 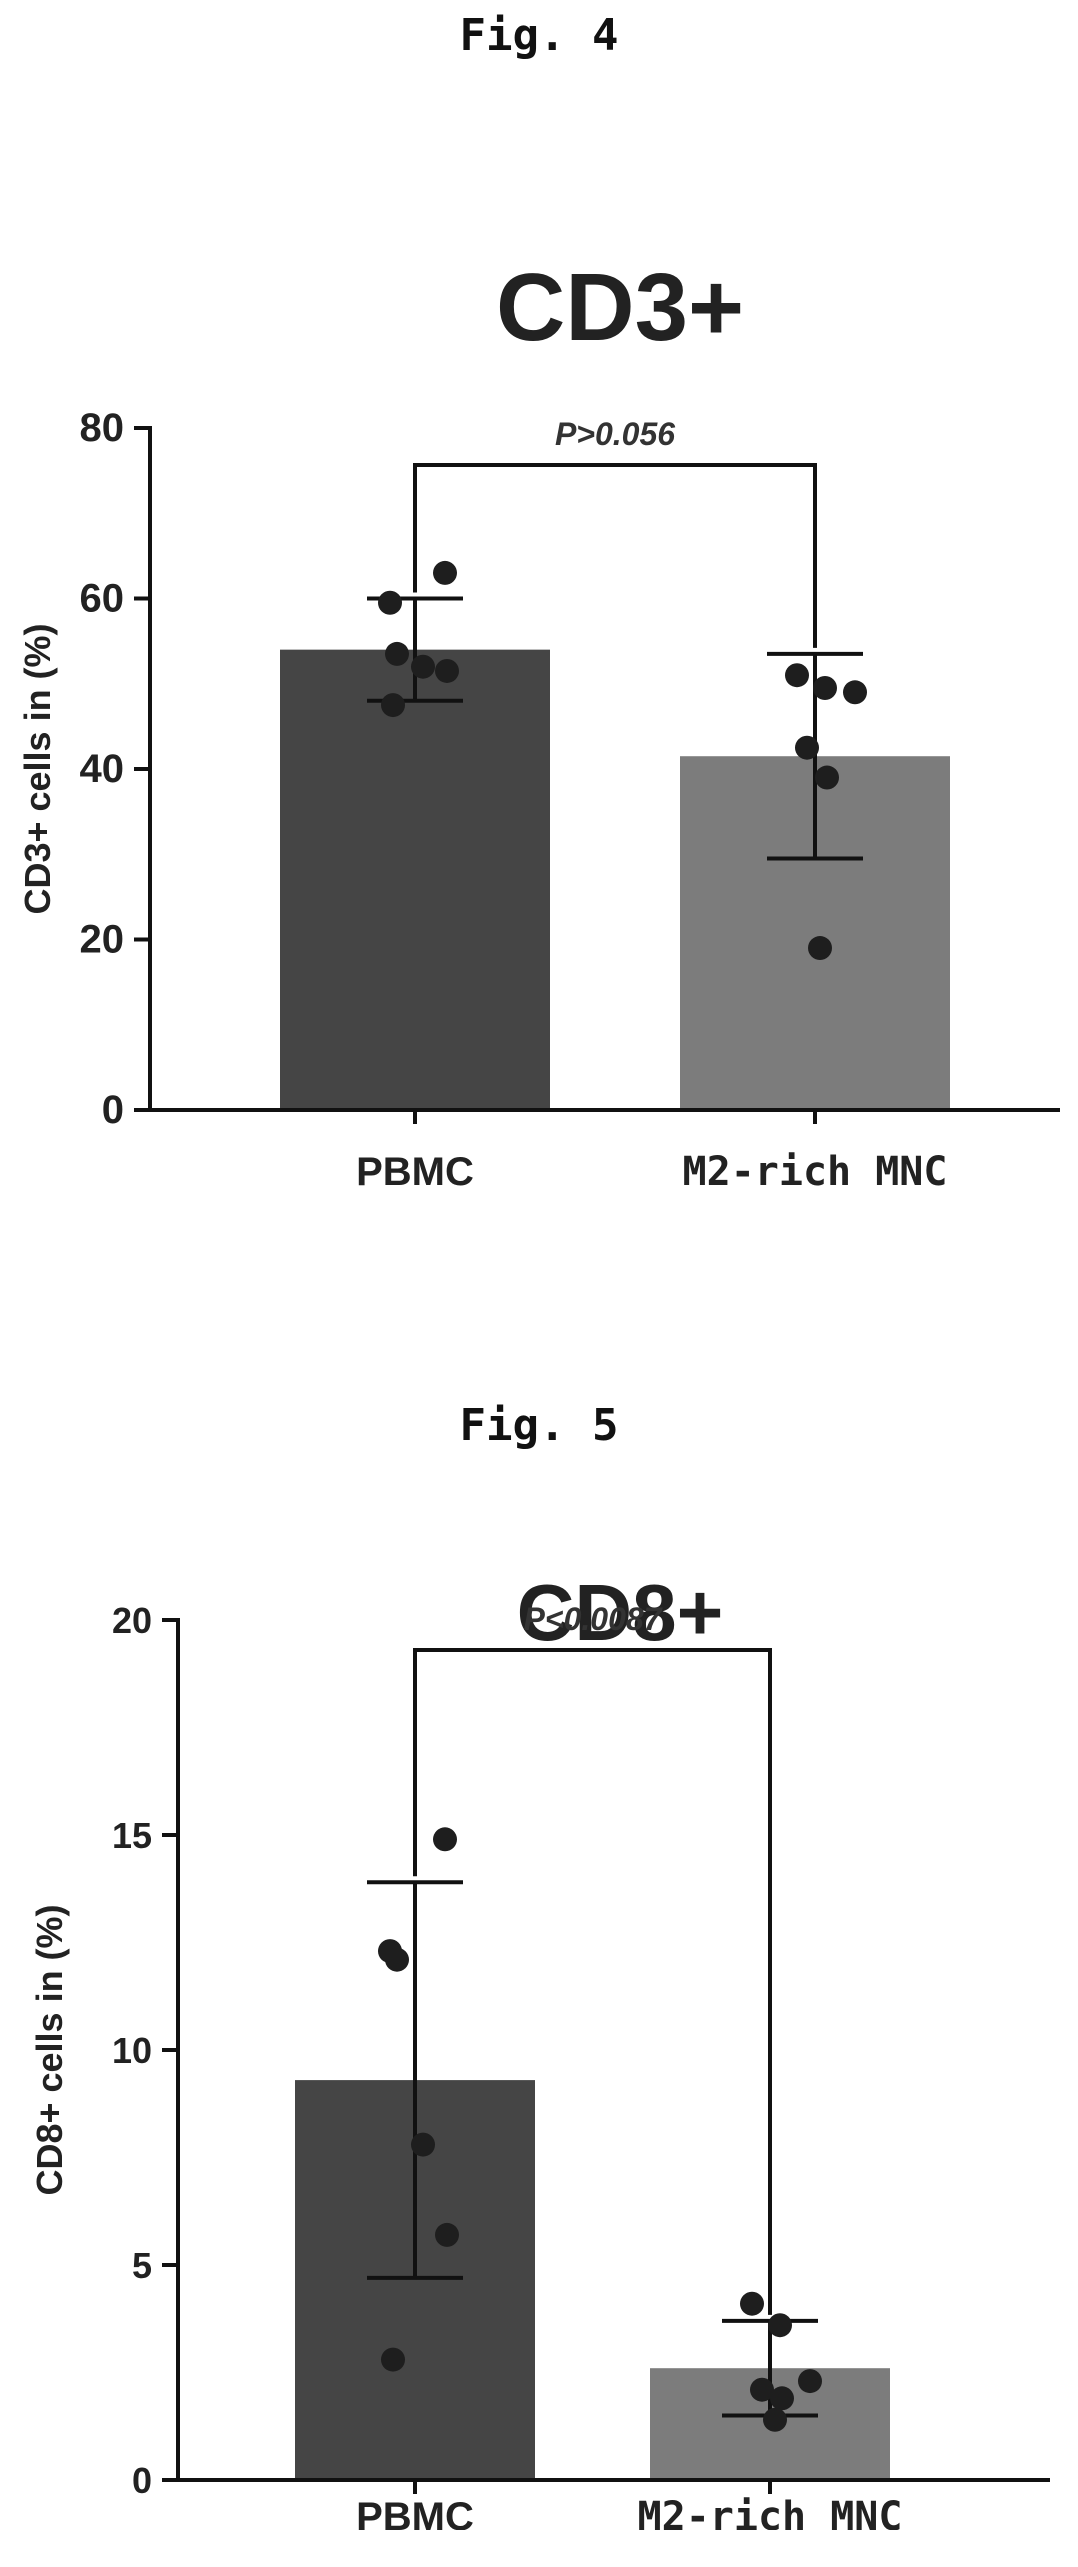 What do you see at coordinates (132, 1835) in the screenshot?
I see `y-tick-label: 15` at bounding box center [132, 1835].